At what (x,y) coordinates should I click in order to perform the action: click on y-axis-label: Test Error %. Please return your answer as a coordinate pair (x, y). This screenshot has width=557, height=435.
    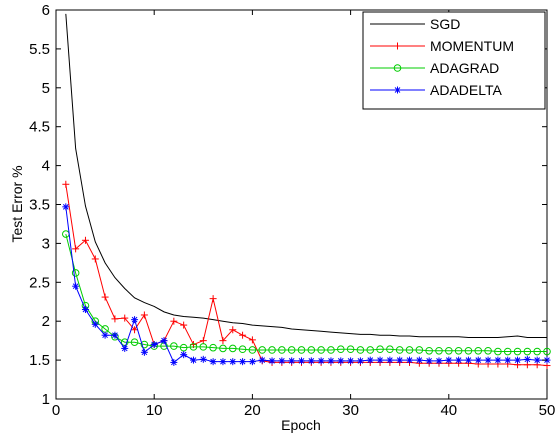
    Looking at the image, I should click on (17, 203).